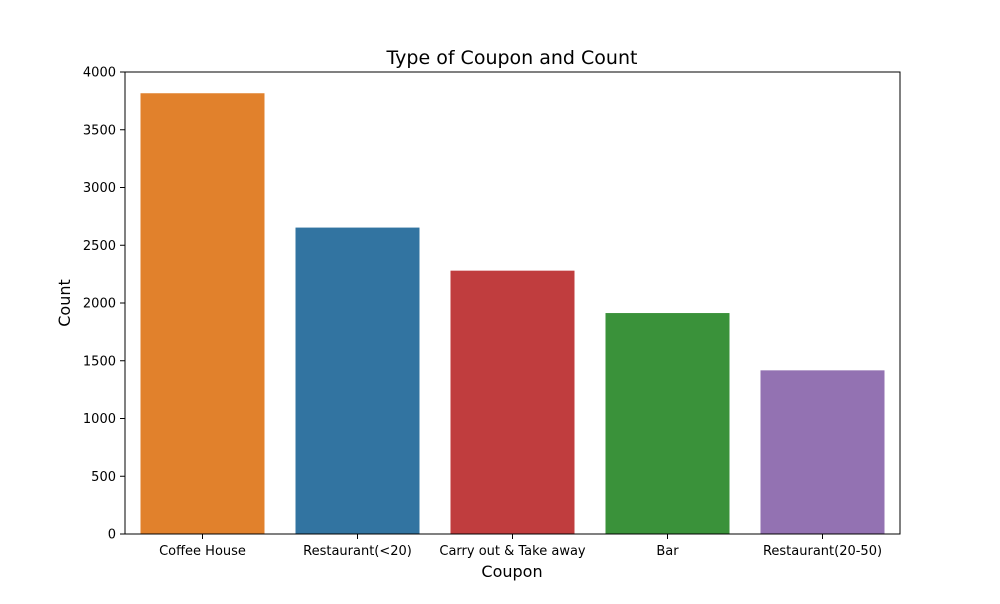 The image size is (1000, 604). What do you see at coordinates (357, 551) in the screenshot?
I see `x-tick-label: Restaurant(<20)` at bounding box center [357, 551].